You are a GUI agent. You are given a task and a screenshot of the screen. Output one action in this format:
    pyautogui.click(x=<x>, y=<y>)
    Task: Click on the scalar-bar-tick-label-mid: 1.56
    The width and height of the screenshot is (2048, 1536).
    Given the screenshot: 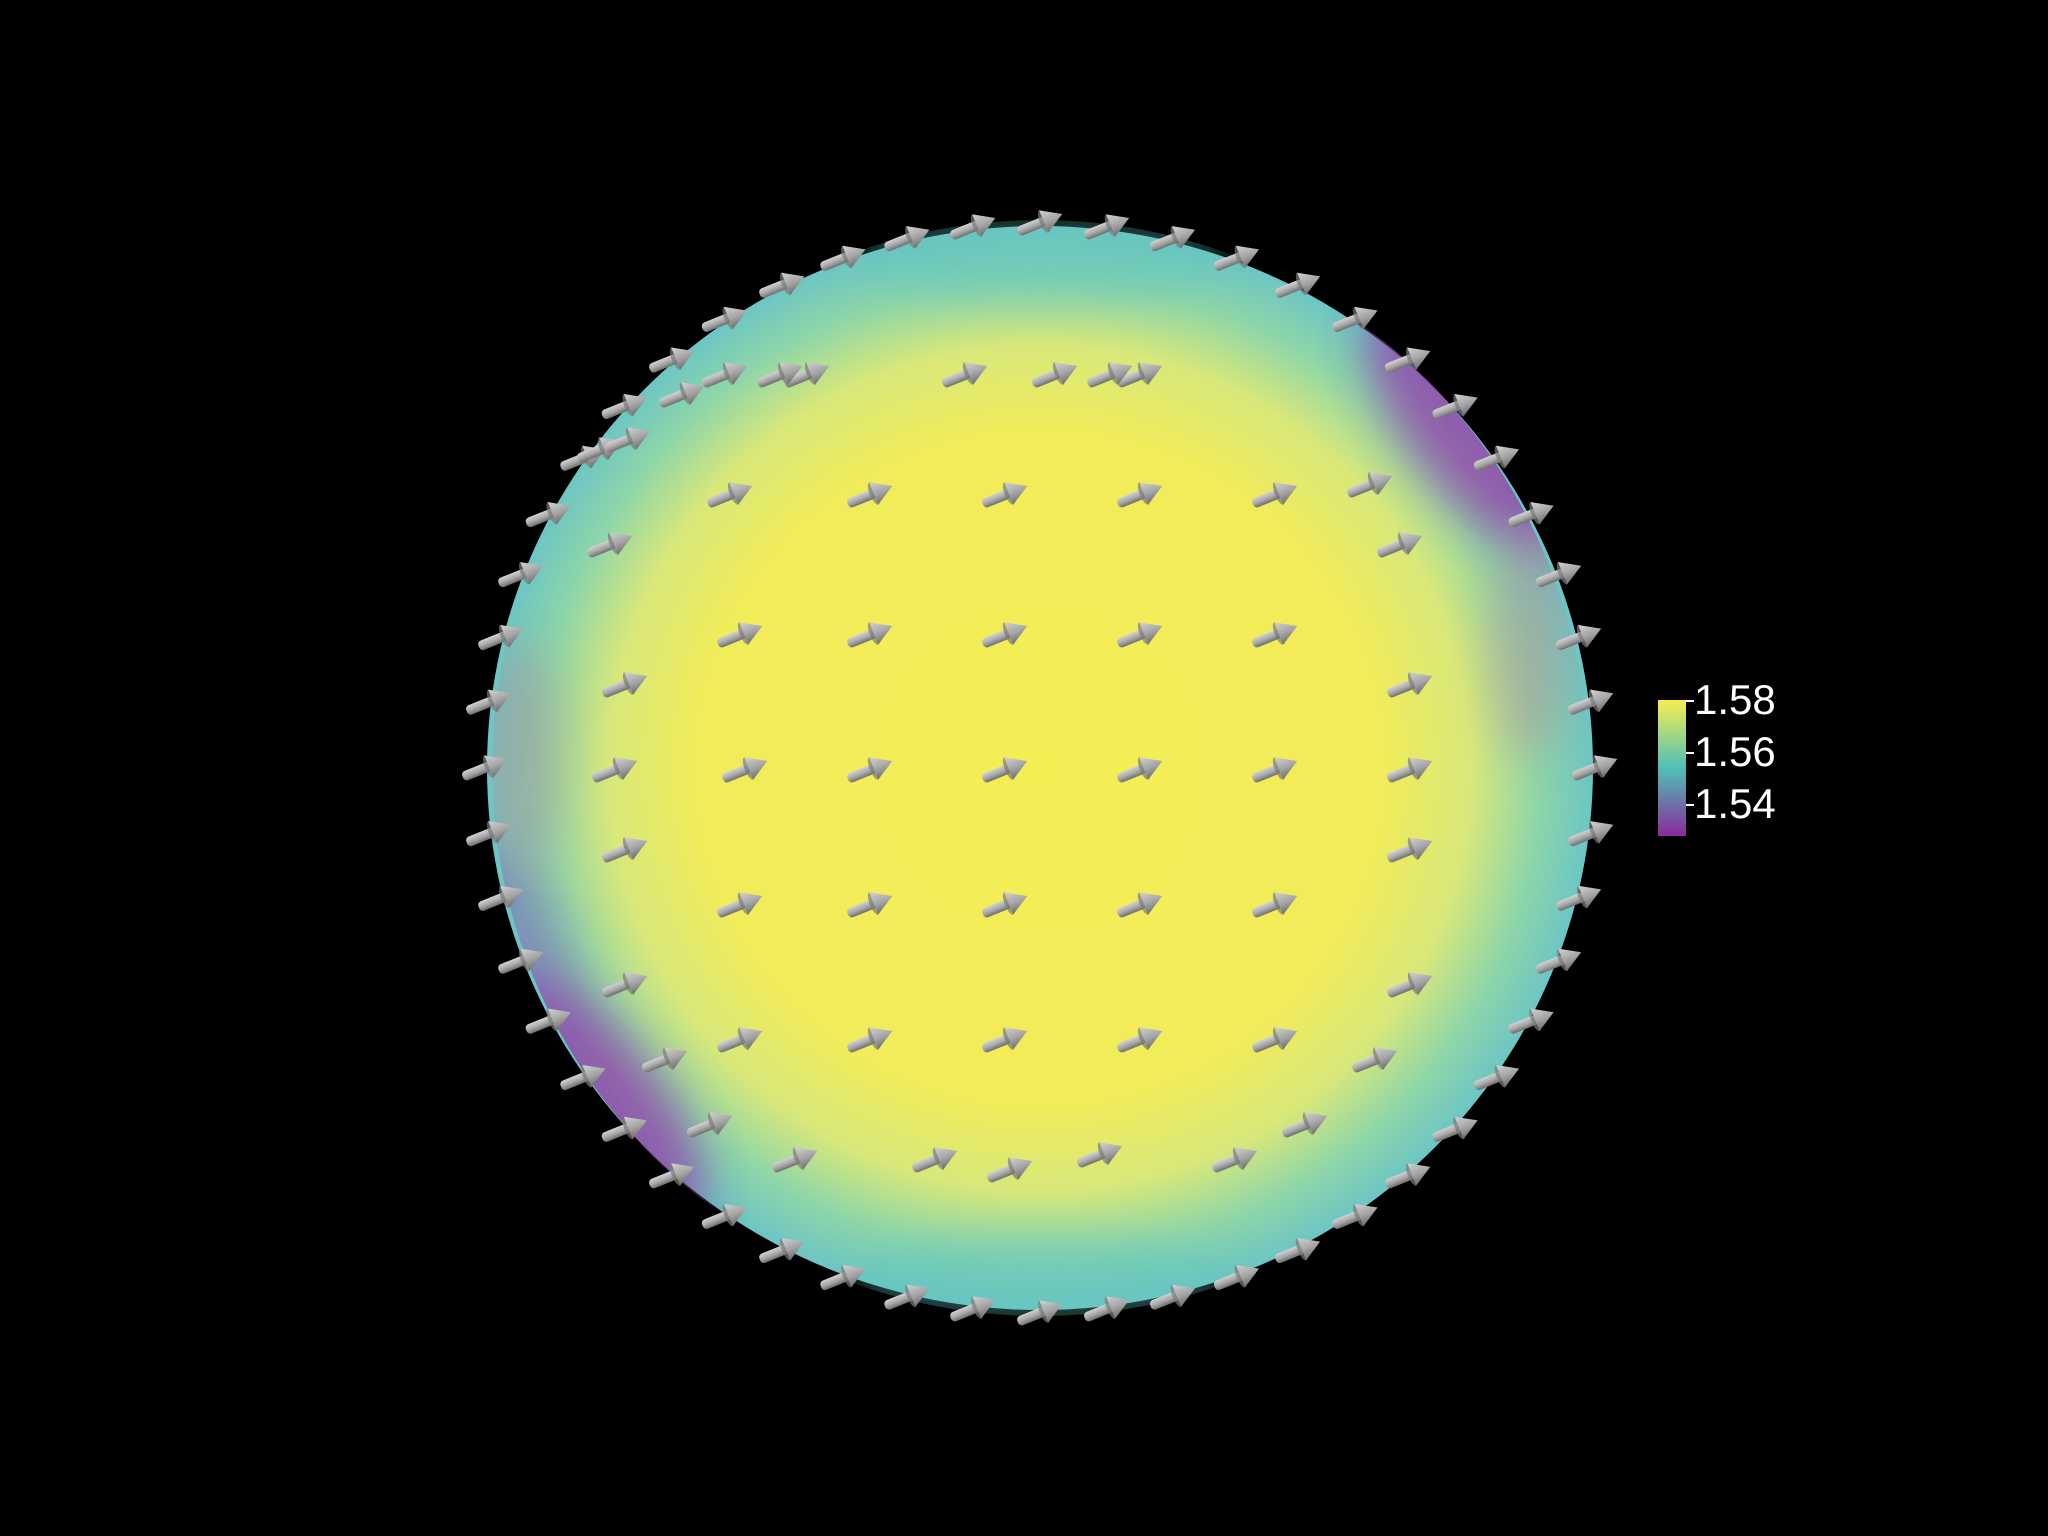 What is the action you would take?
    pyautogui.click(x=1735, y=751)
    